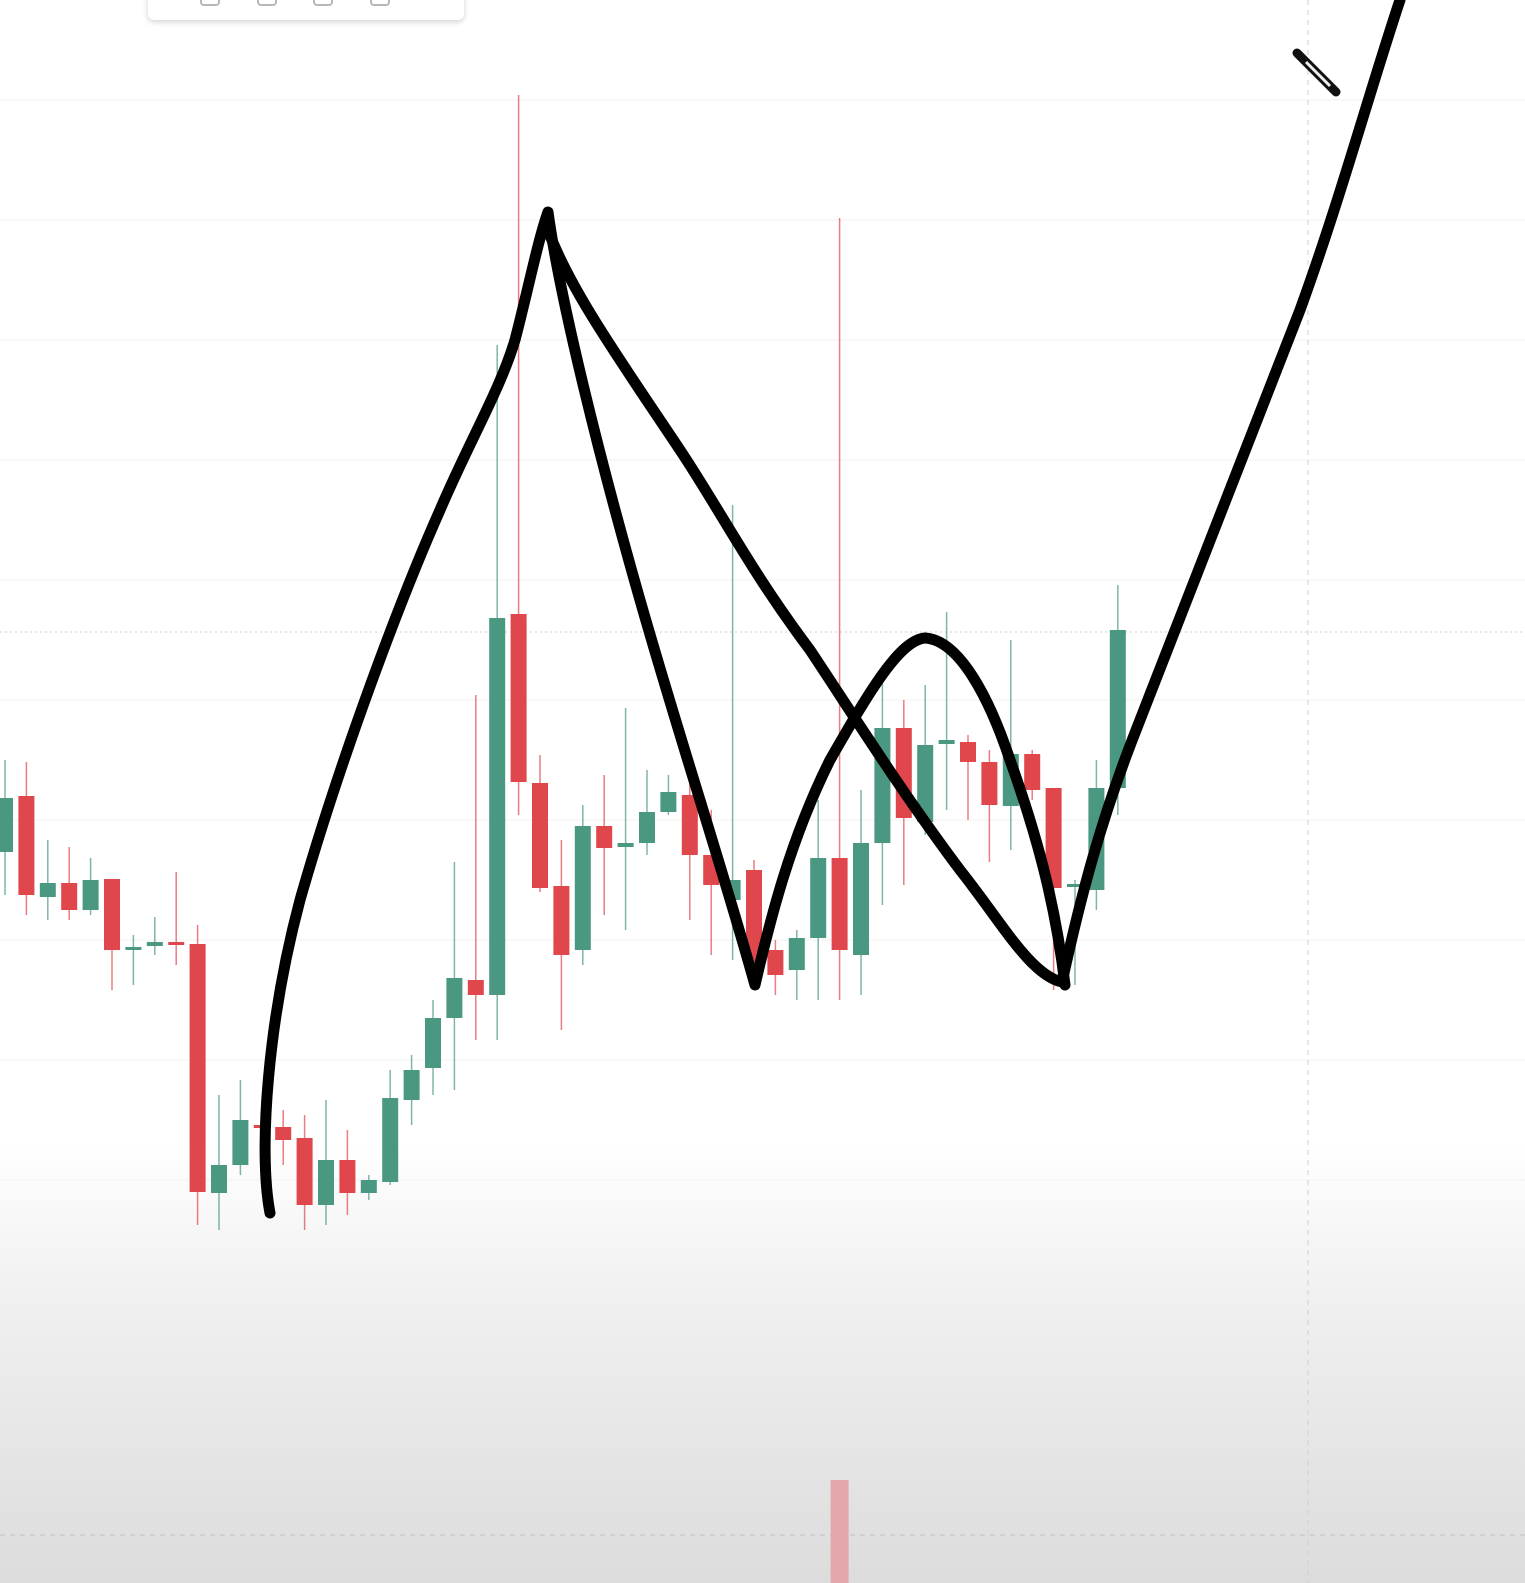  What do you see at coordinates (306, 10) in the screenshot?
I see `drawing-toolbar` at bounding box center [306, 10].